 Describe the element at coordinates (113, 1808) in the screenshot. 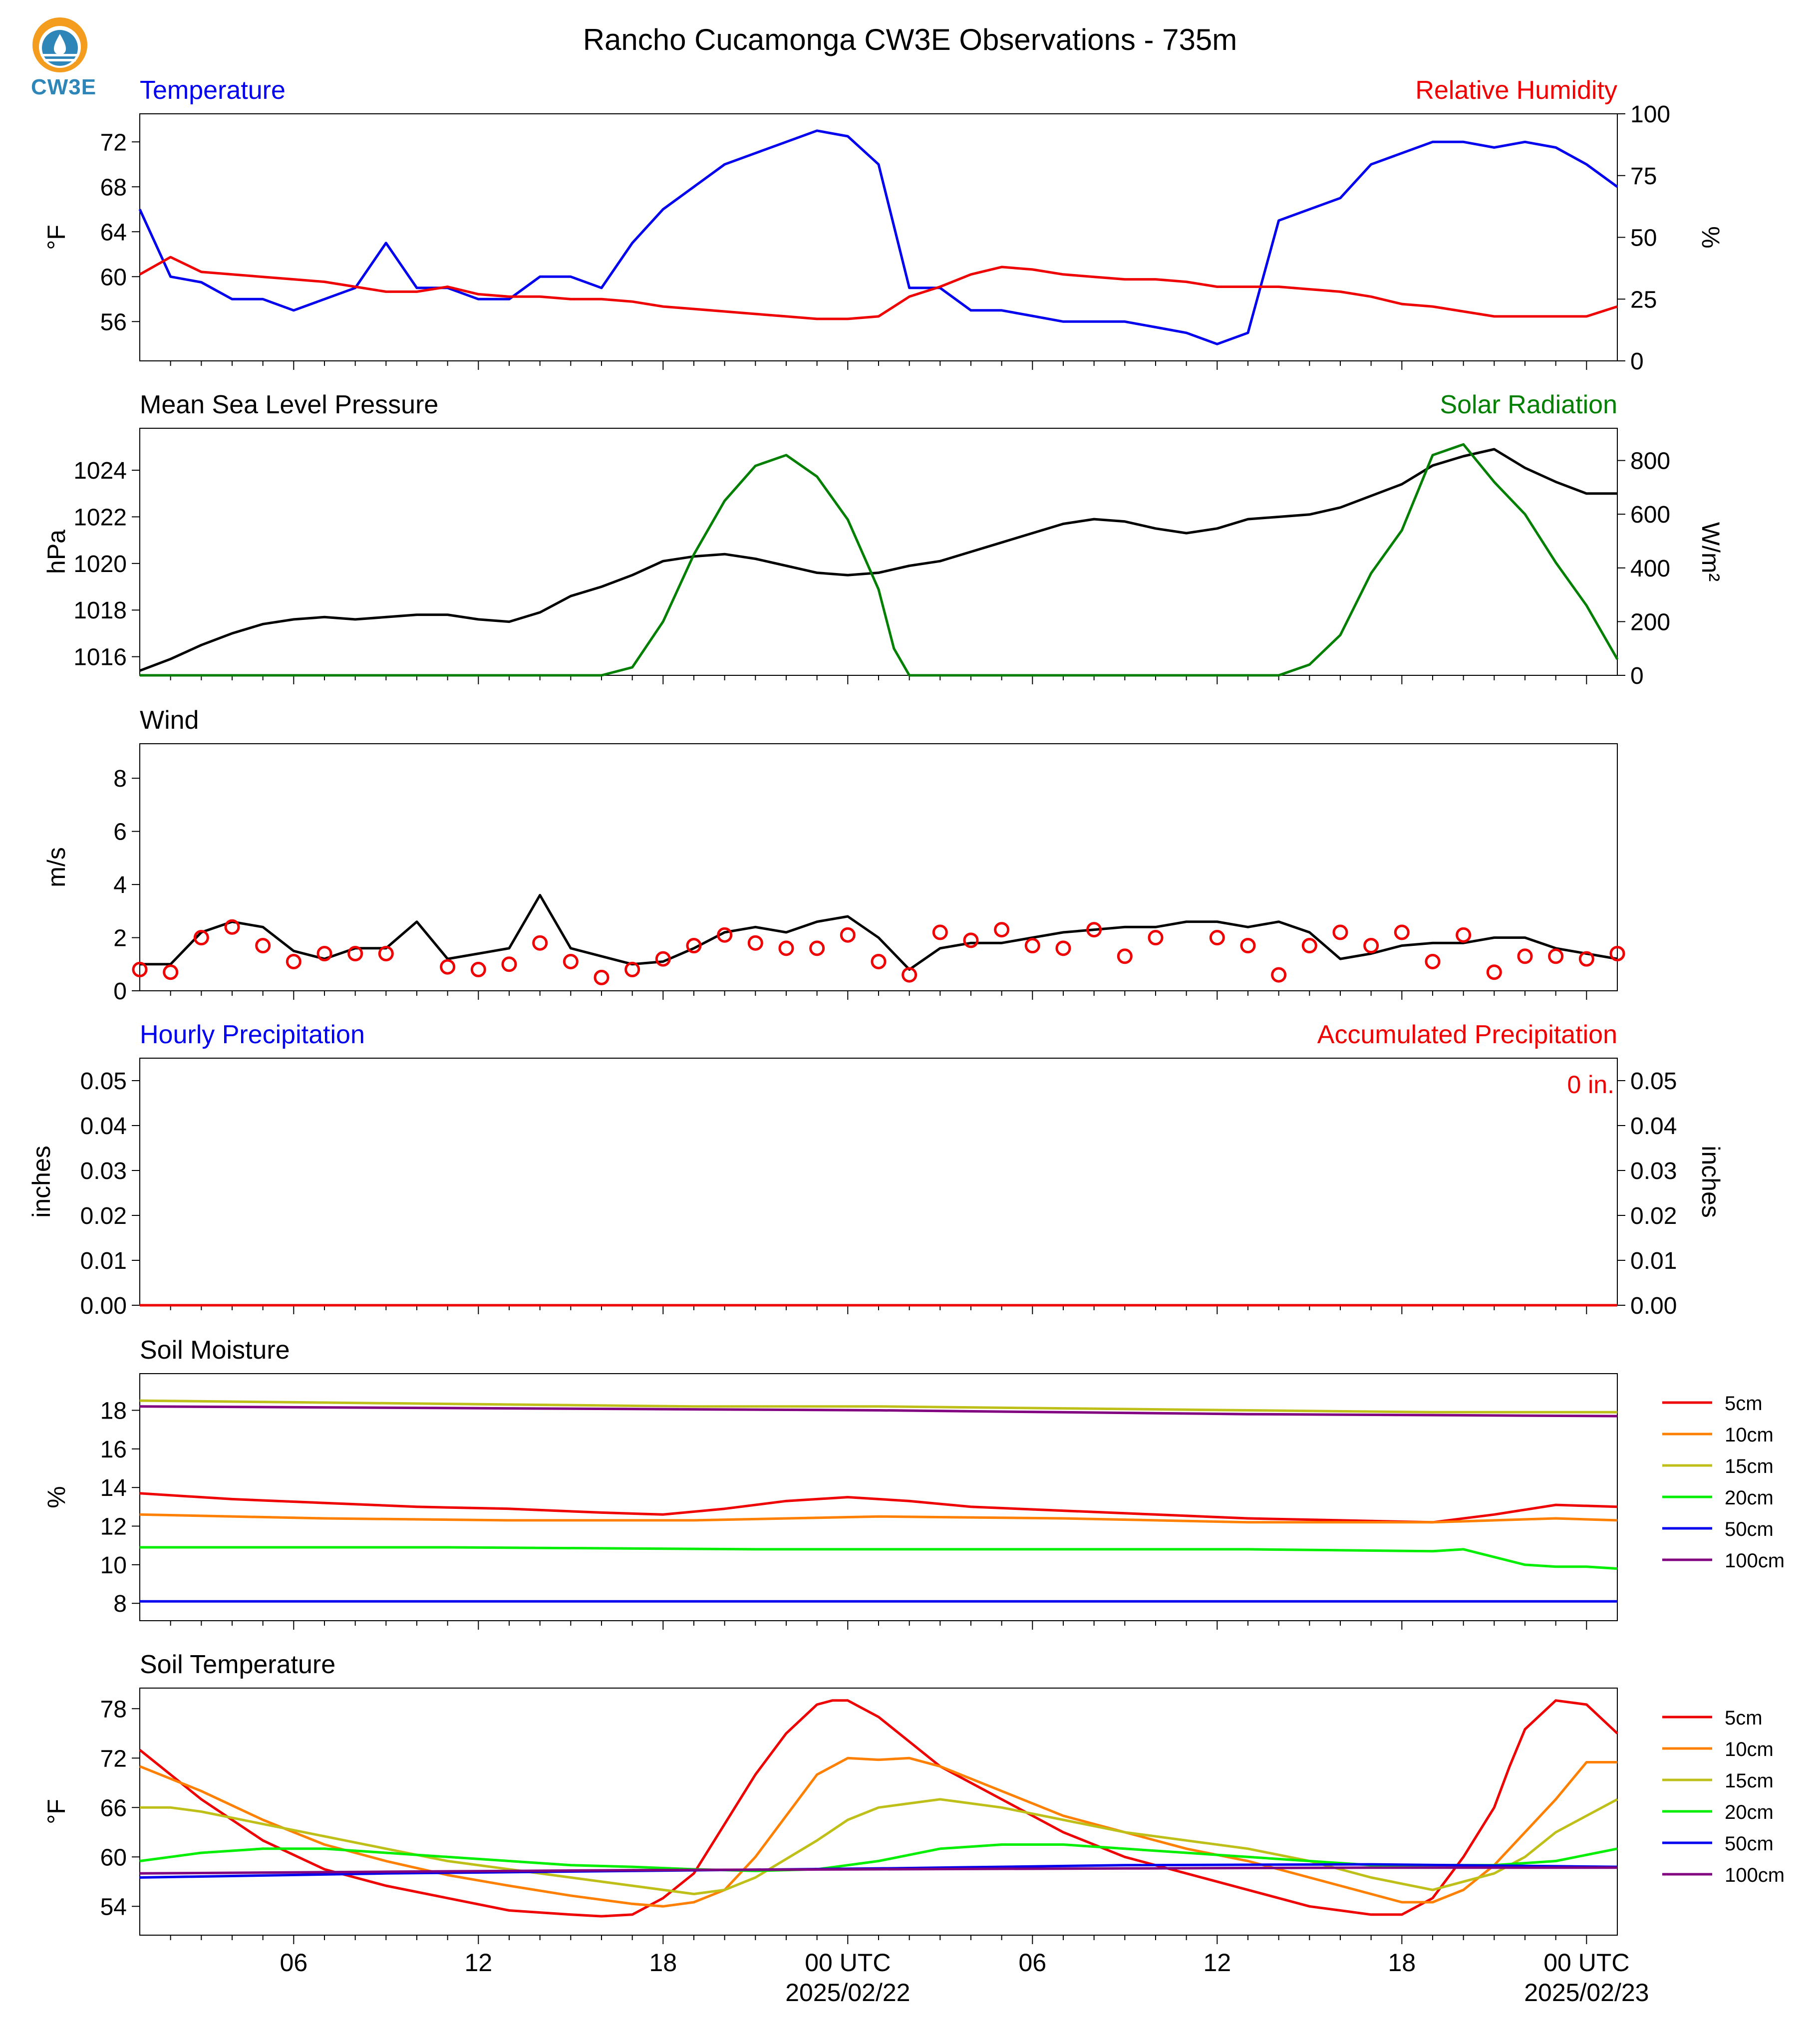

I see `y-left-tick-label: 66` at that location.